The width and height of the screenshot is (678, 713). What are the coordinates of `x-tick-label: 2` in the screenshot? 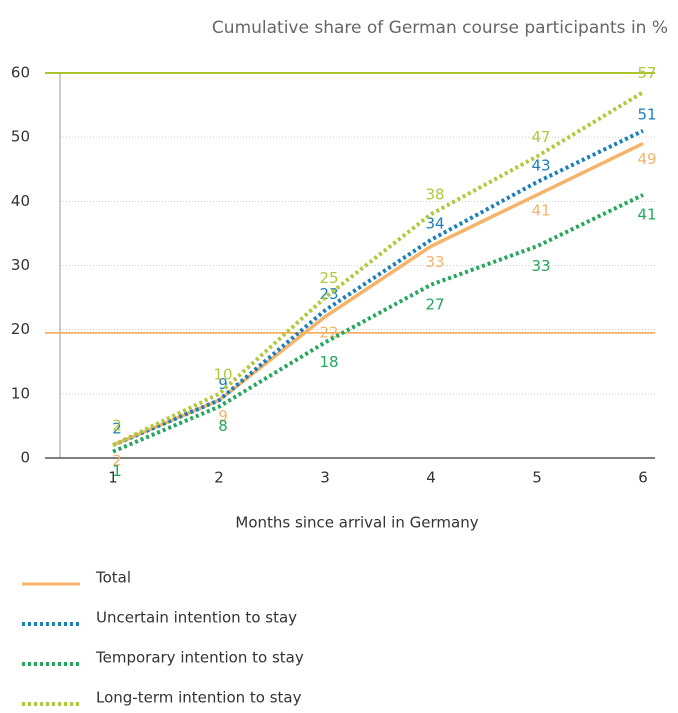 It's located at (219, 478).